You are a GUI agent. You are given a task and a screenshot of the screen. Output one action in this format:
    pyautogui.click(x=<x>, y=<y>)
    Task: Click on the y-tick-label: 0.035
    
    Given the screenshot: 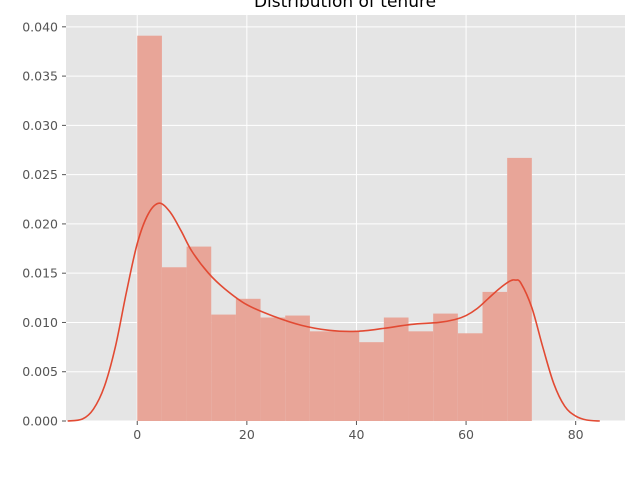 What is the action you would take?
    pyautogui.click(x=40, y=76)
    